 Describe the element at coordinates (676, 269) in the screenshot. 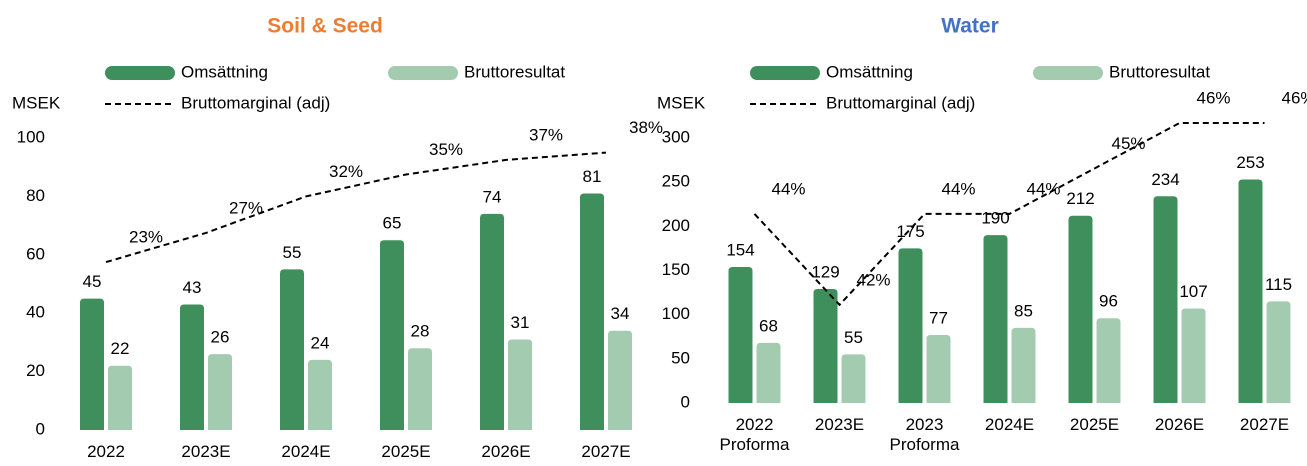

I see `y-tick-label: 150` at that location.